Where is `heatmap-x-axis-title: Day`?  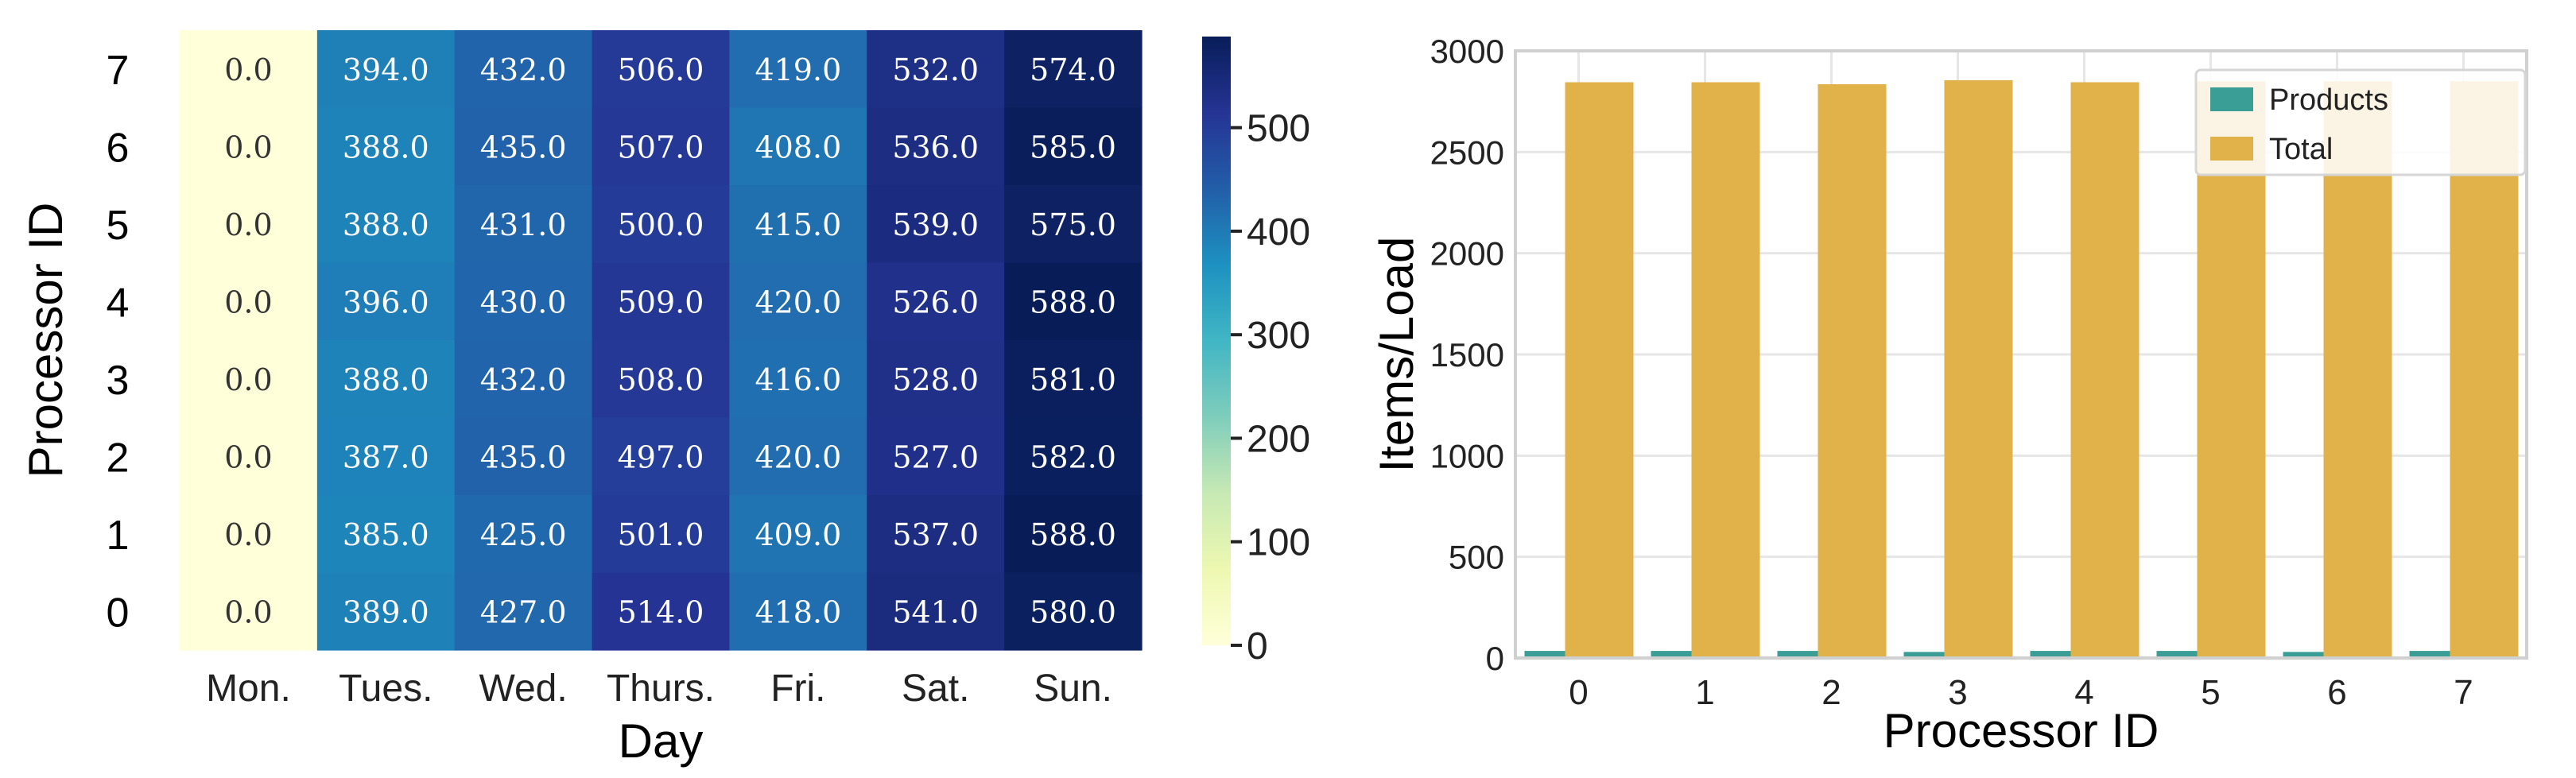 heatmap-x-axis-title: Day is located at coordinates (662, 741).